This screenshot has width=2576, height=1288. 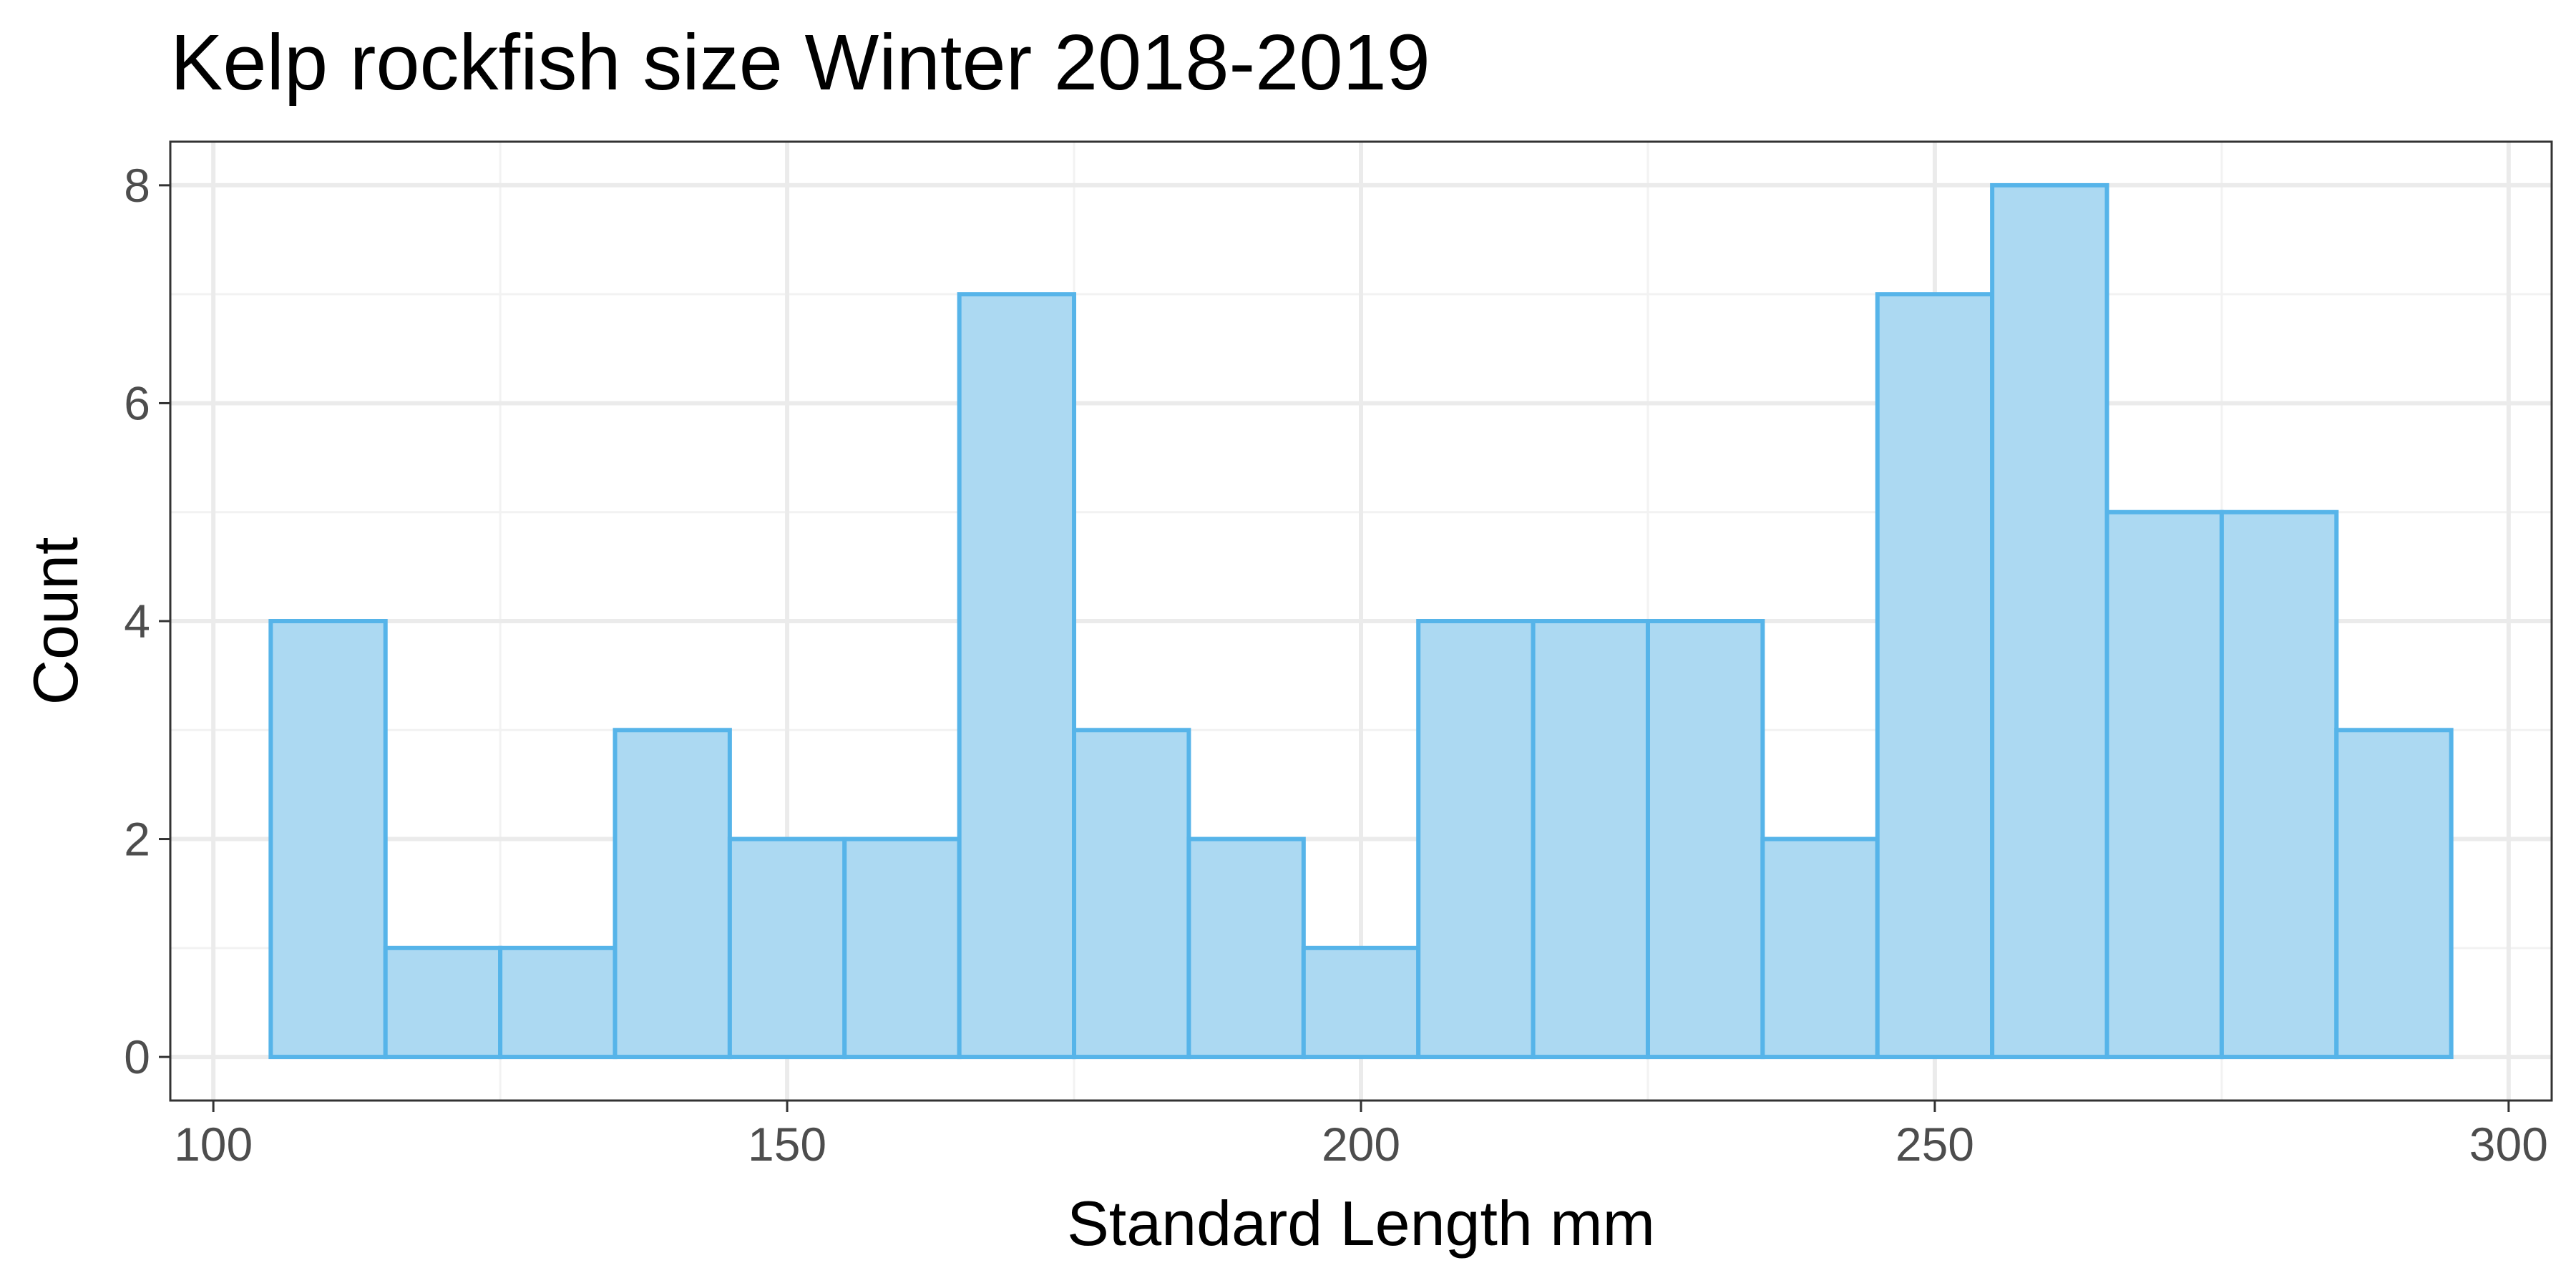 What do you see at coordinates (213, 1144) in the screenshot?
I see `x-tick-label: 100` at bounding box center [213, 1144].